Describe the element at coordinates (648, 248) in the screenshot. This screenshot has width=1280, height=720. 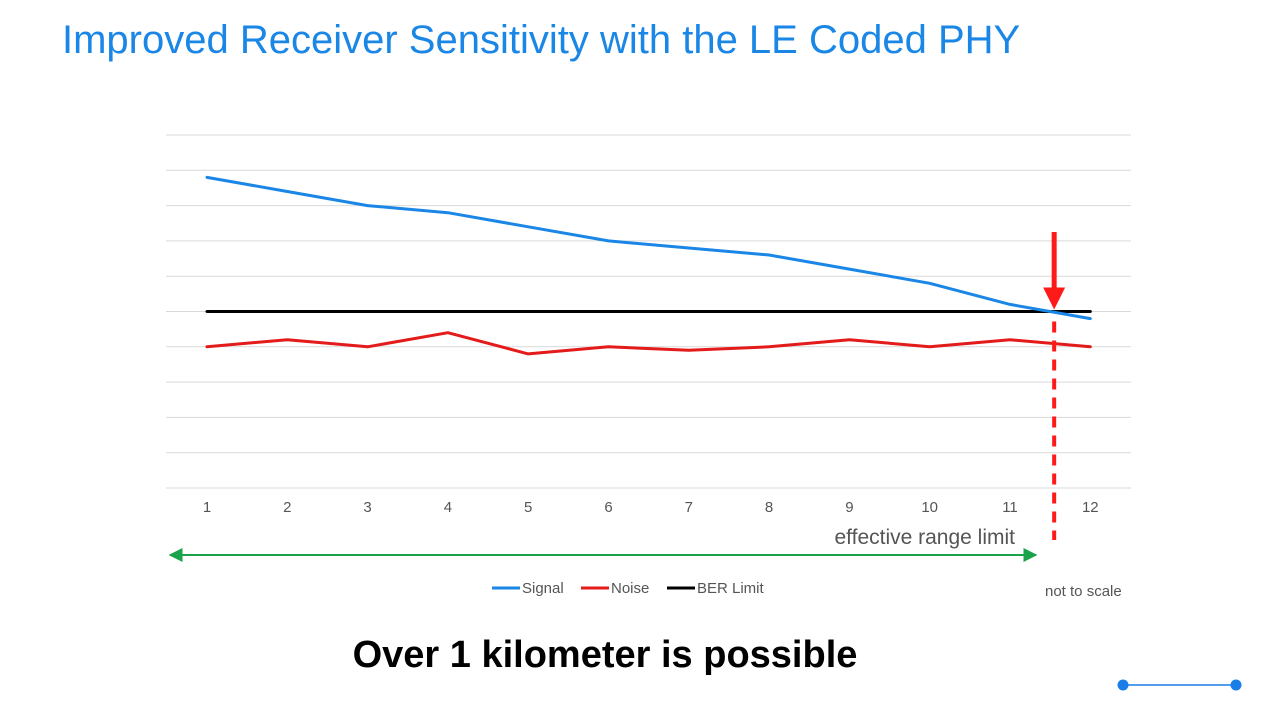
I see `series-line-signal` at that location.